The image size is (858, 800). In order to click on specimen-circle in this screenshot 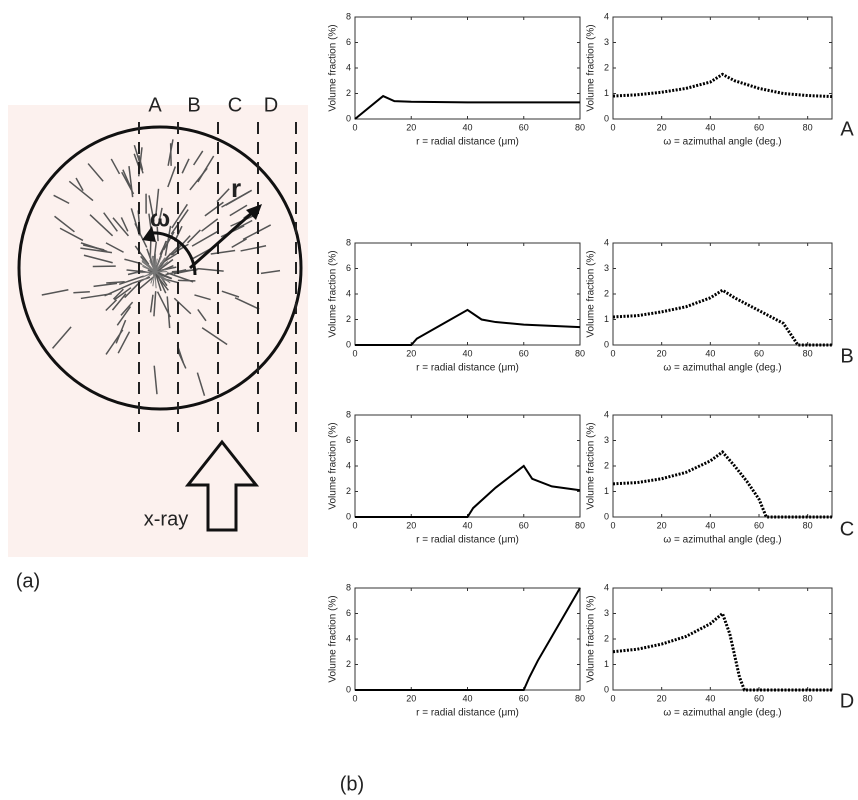, I will do `click(160, 268)`.